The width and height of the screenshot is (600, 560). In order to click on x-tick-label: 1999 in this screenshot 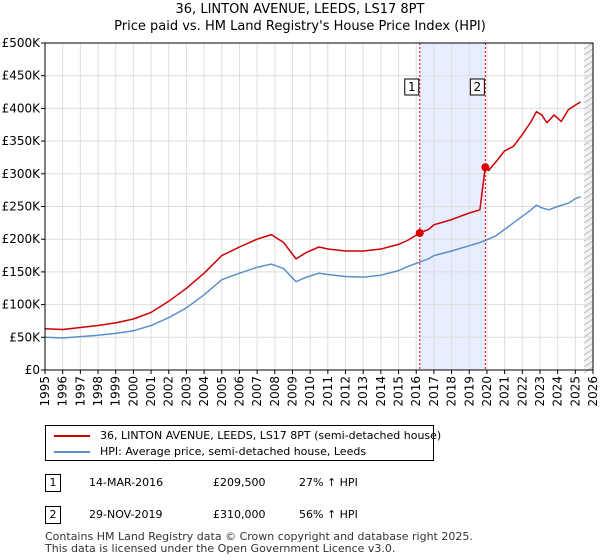, I will do `click(116, 391)`.